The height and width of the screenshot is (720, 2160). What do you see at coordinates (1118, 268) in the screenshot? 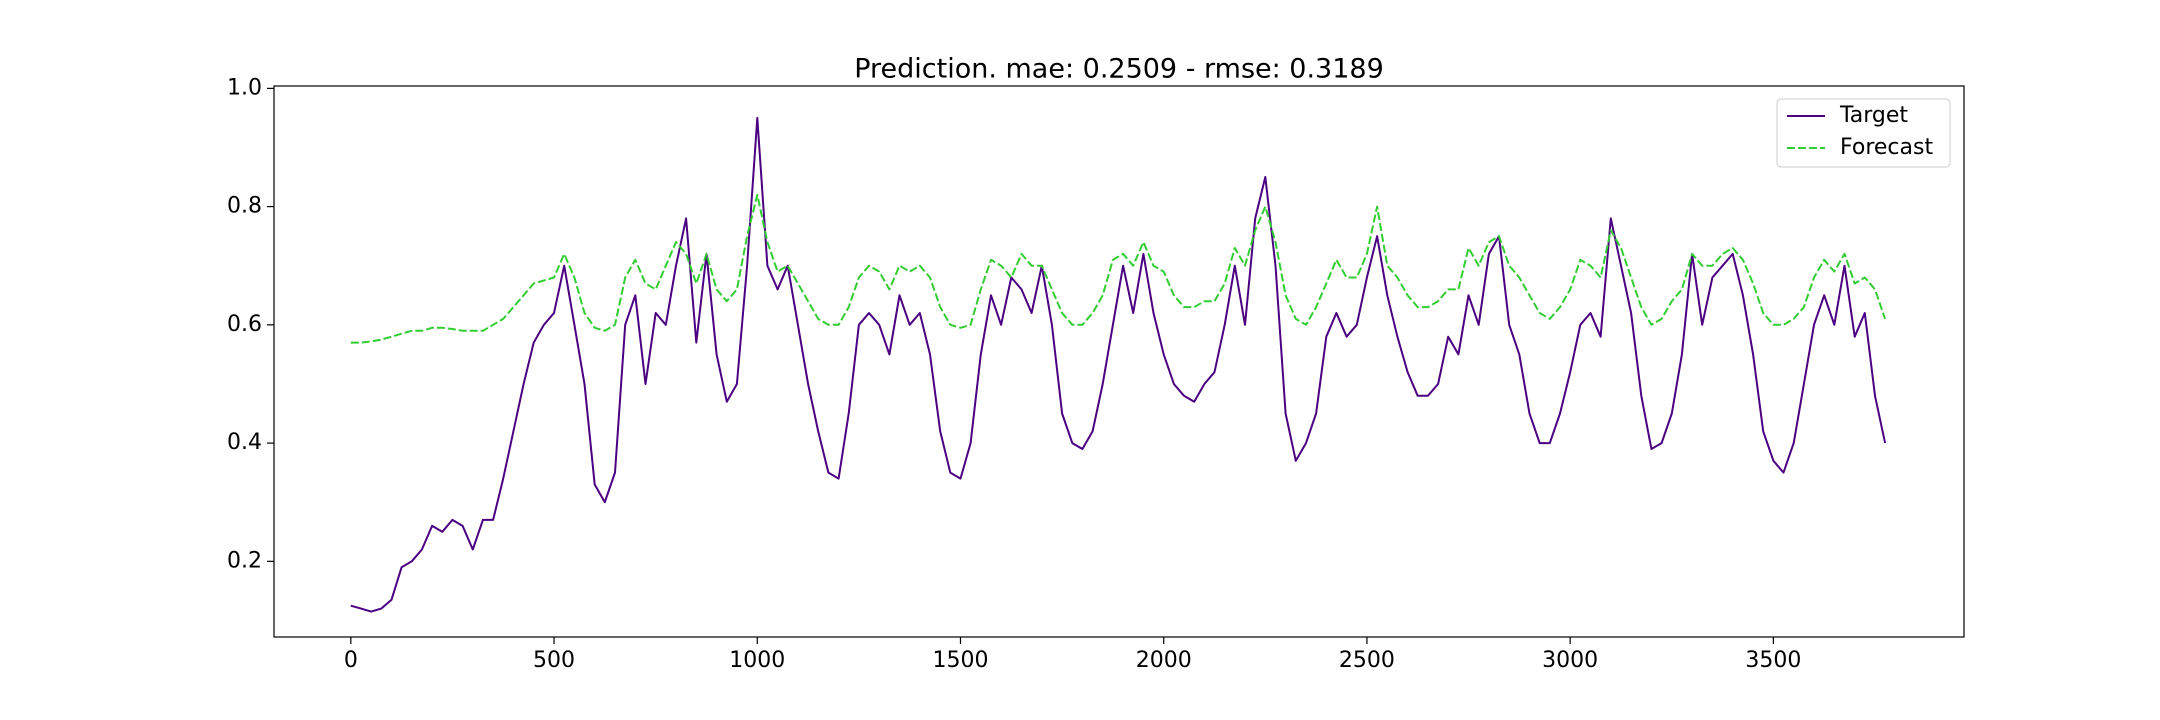
I see `series-line` at bounding box center [1118, 268].